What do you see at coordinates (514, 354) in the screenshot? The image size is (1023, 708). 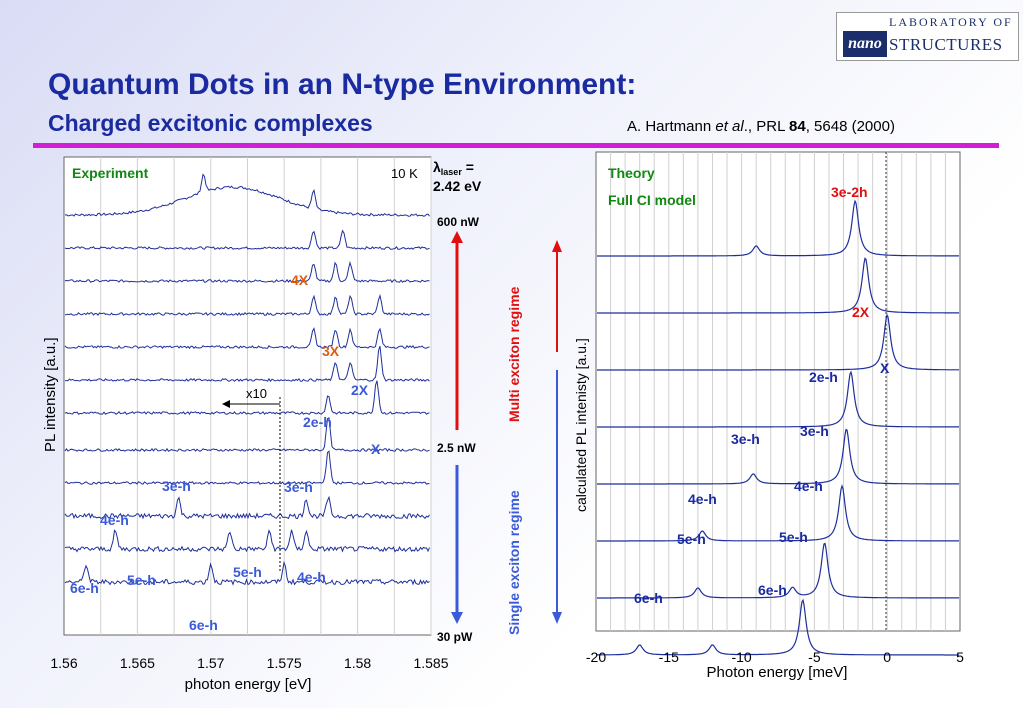 I see `multi-regime-label: Multi exciton regime` at bounding box center [514, 354].